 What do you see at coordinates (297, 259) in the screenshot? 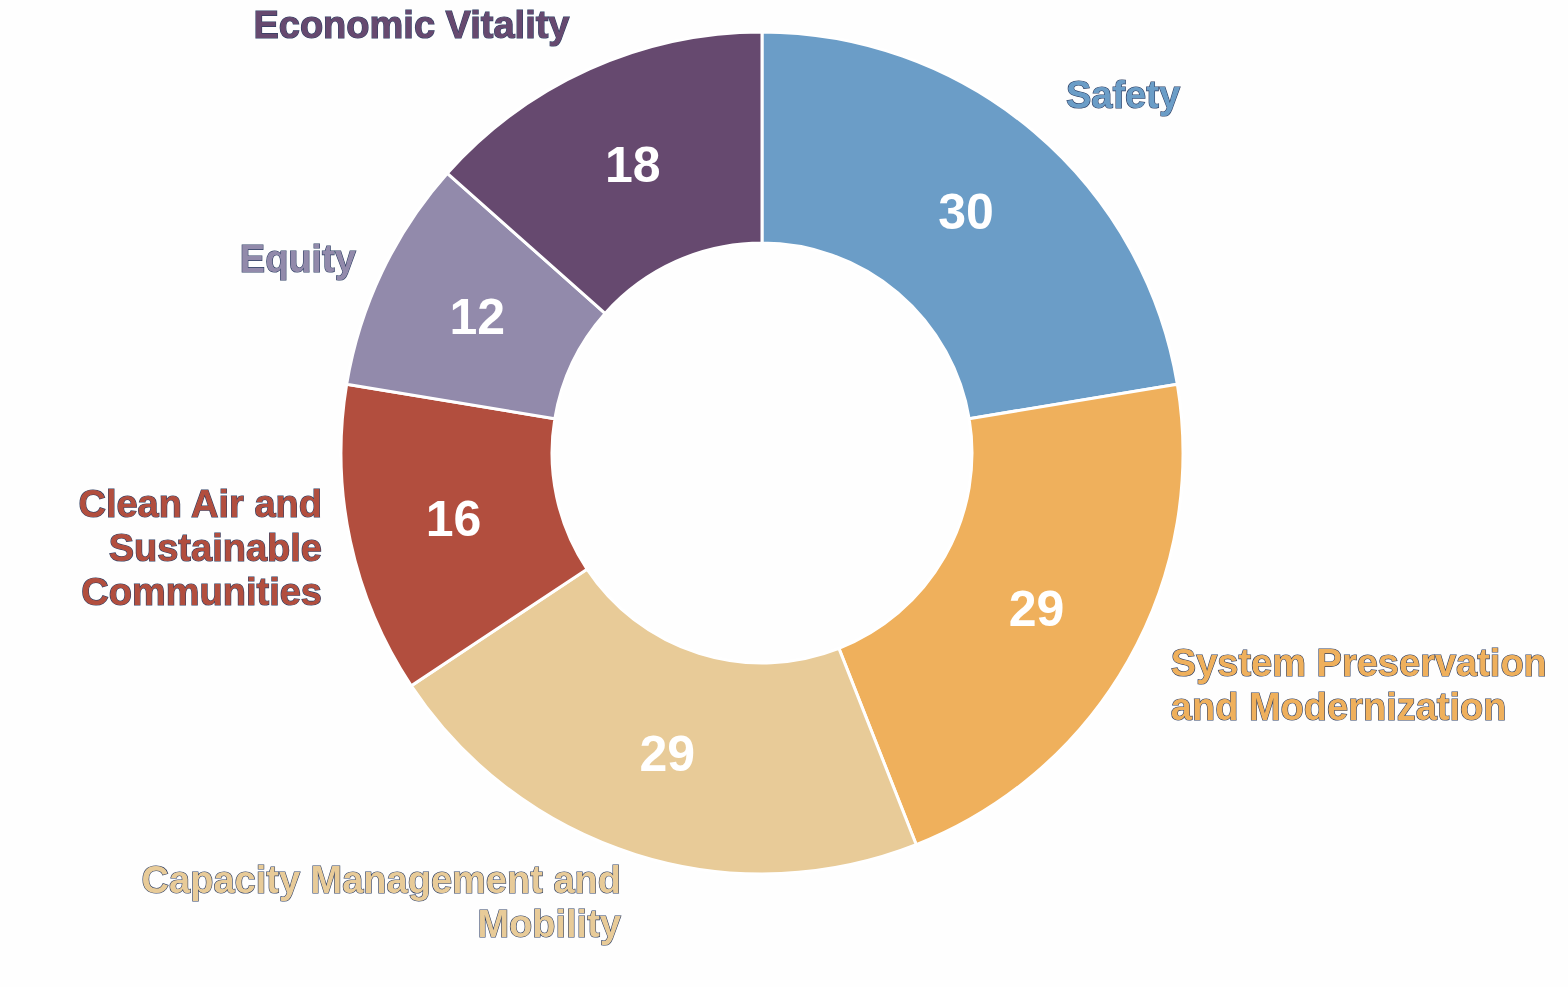
I see `slice-label: Equity` at bounding box center [297, 259].